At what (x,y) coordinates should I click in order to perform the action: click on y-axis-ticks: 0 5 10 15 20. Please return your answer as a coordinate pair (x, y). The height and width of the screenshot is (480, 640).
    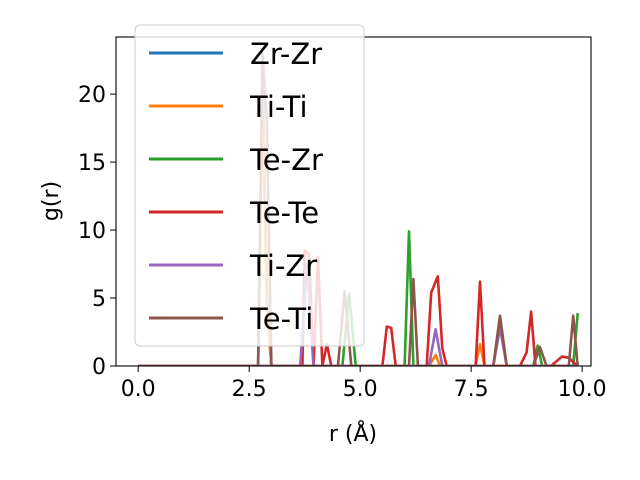
    Looking at the image, I should click on (97, 231).